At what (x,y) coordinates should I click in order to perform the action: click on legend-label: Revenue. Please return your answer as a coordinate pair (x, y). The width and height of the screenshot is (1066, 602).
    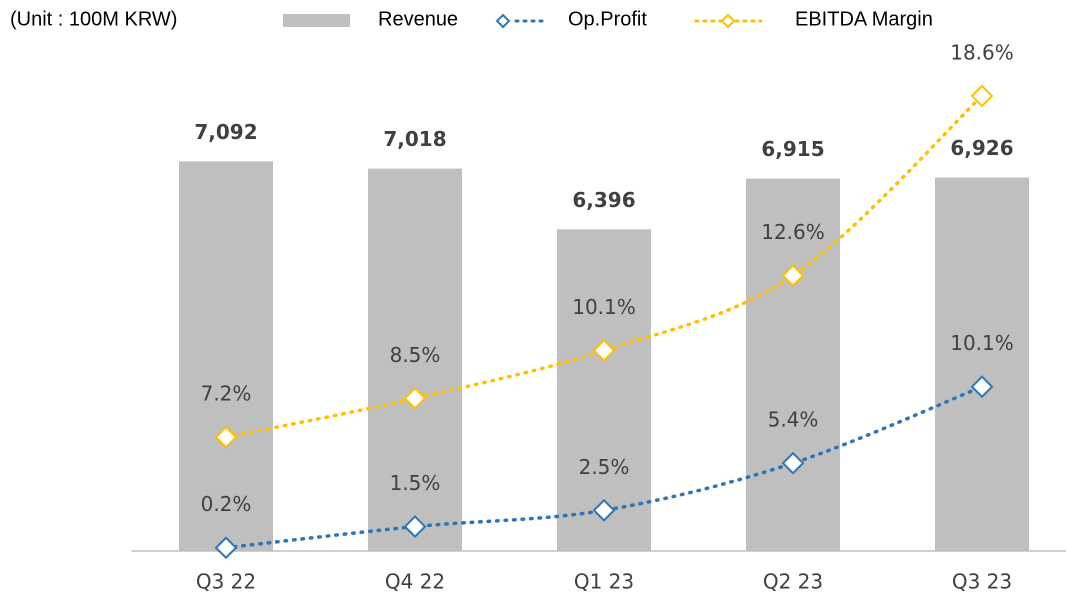
    Looking at the image, I should click on (418, 19).